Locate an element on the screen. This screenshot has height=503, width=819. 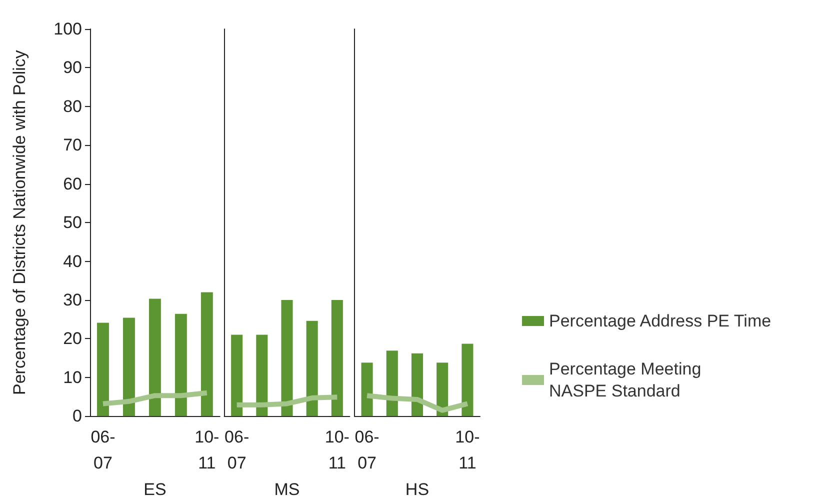
legend-label: Percentage Meeting NASPE Standard is located at coordinates (627, 380).